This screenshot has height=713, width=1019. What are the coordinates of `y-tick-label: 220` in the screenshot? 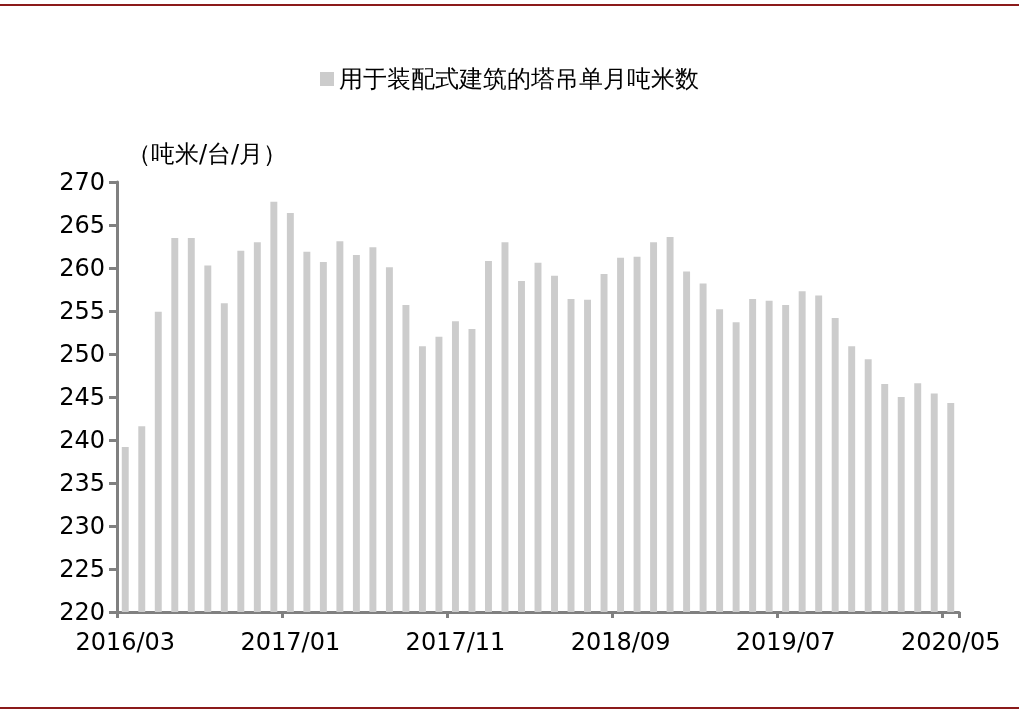 It's located at (82, 612).